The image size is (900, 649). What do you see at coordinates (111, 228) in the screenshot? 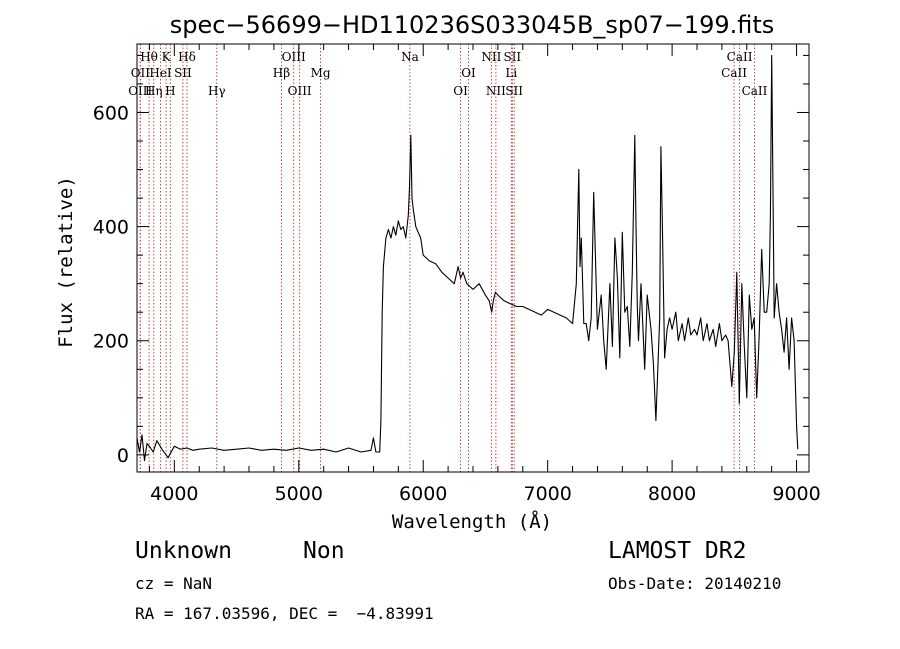
I see `y-tick-label-2: 400` at bounding box center [111, 228].